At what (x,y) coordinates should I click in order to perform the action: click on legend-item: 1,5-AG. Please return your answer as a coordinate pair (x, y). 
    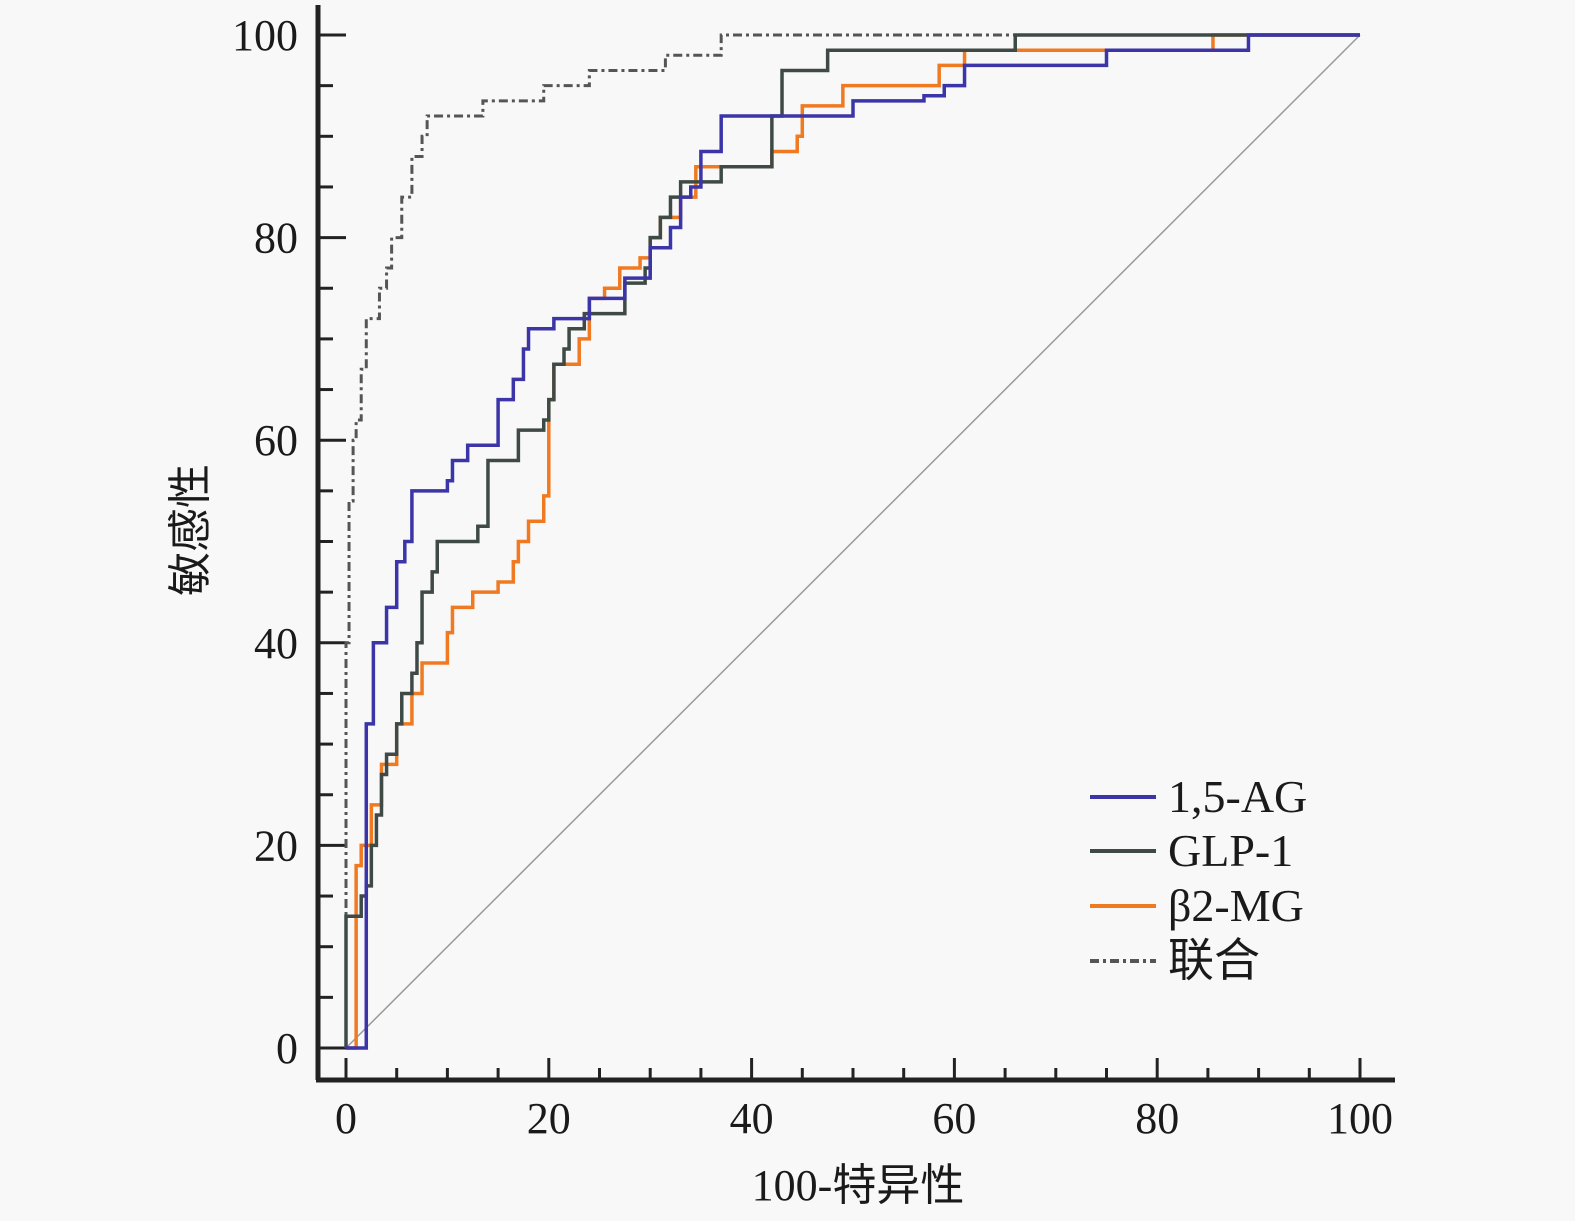
    Looking at the image, I should click on (1198, 796).